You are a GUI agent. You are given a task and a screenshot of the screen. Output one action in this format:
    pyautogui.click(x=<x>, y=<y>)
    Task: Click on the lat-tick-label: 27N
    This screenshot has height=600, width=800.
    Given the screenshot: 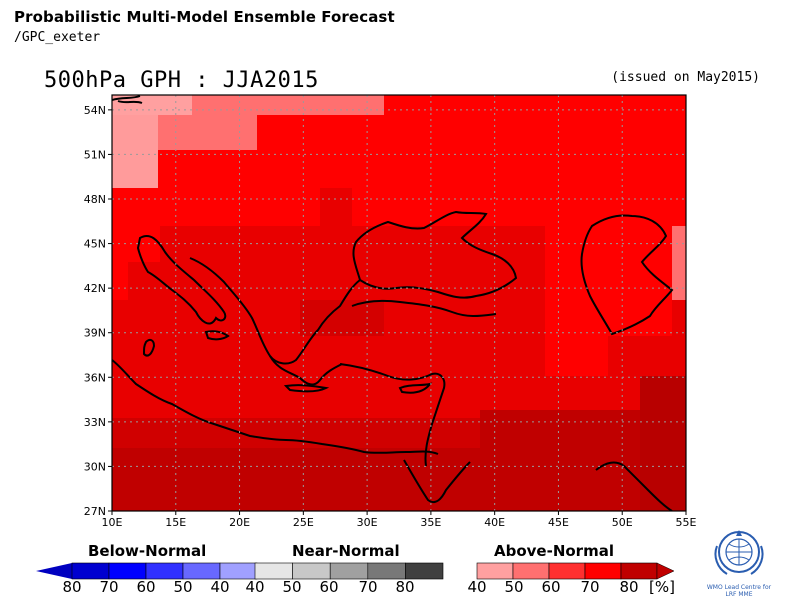 What is the action you would take?
    pyautogui.click(x=95, y=511)
    